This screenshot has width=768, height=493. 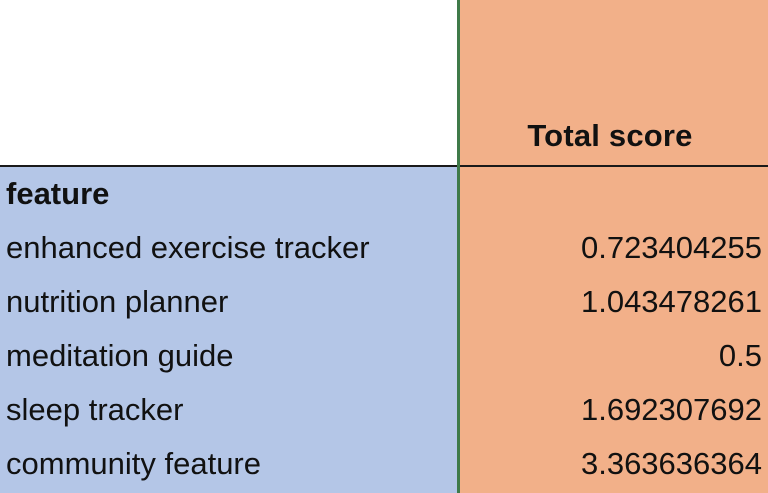 I want to click on total-score-cell: 1.692307692, so click(x=671, y=409).